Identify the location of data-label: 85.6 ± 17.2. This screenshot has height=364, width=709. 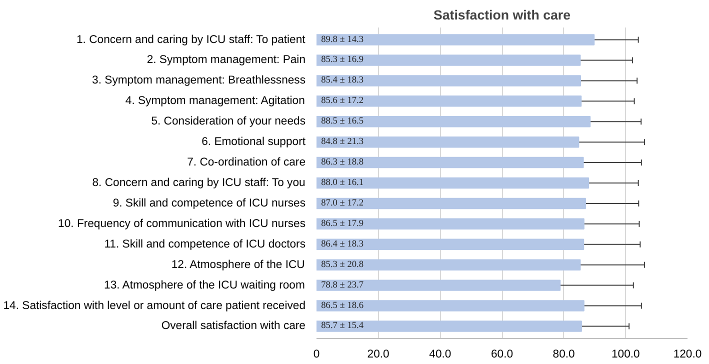
(342, 101).